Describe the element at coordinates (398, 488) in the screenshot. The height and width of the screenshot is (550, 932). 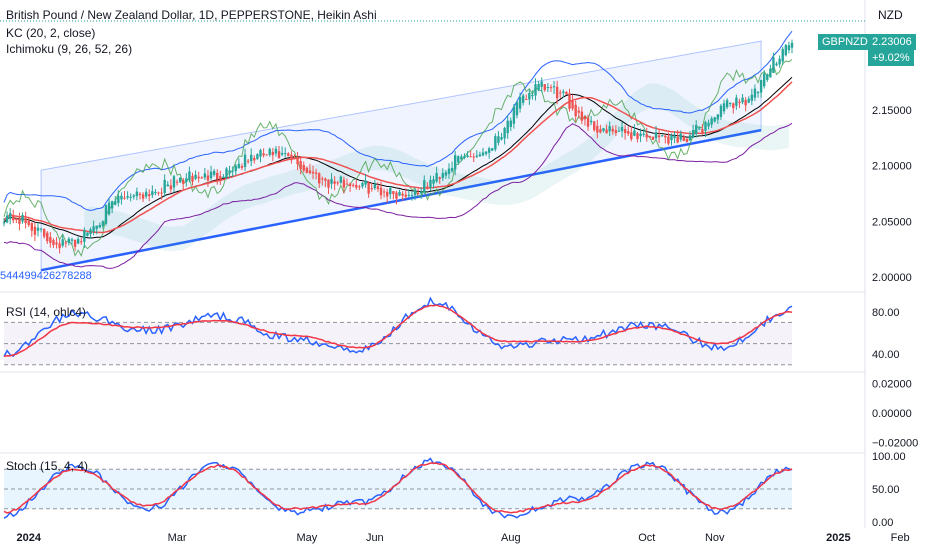
I see `stoch-pane` at that location.